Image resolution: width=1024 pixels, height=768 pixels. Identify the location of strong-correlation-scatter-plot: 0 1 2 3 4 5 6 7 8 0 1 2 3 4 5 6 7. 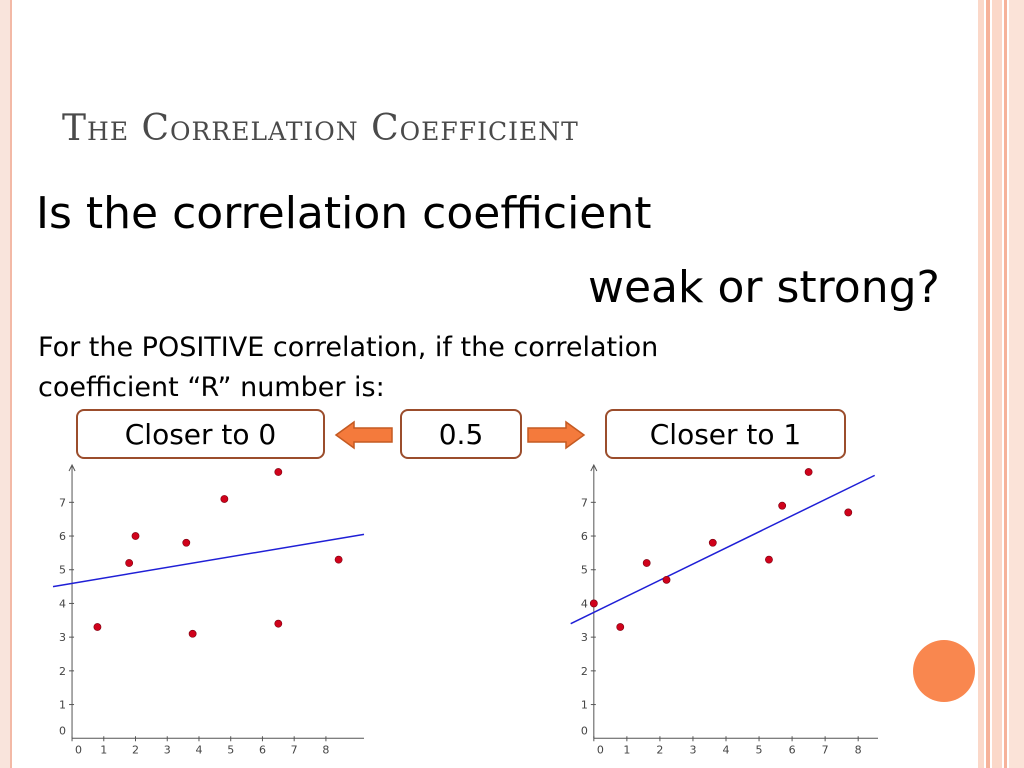
(724, 609).